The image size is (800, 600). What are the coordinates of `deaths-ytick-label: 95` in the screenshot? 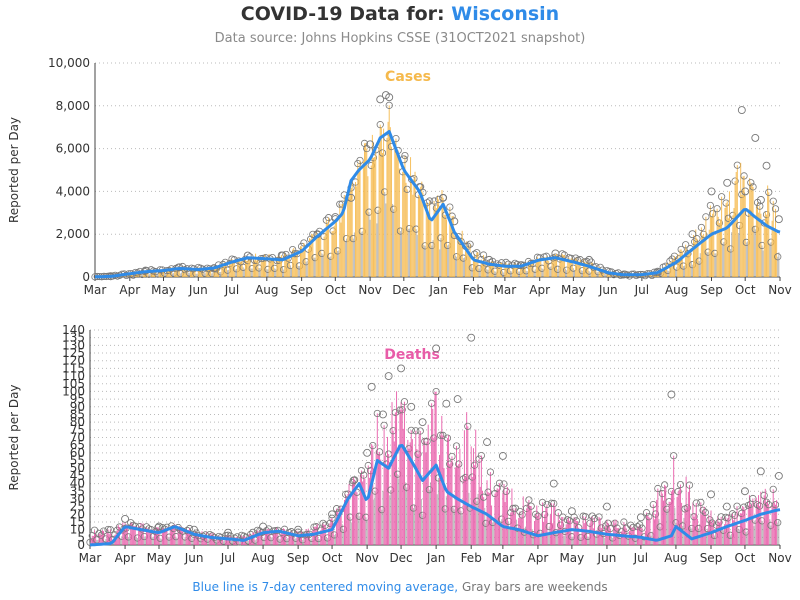 It's located at (77, 399).